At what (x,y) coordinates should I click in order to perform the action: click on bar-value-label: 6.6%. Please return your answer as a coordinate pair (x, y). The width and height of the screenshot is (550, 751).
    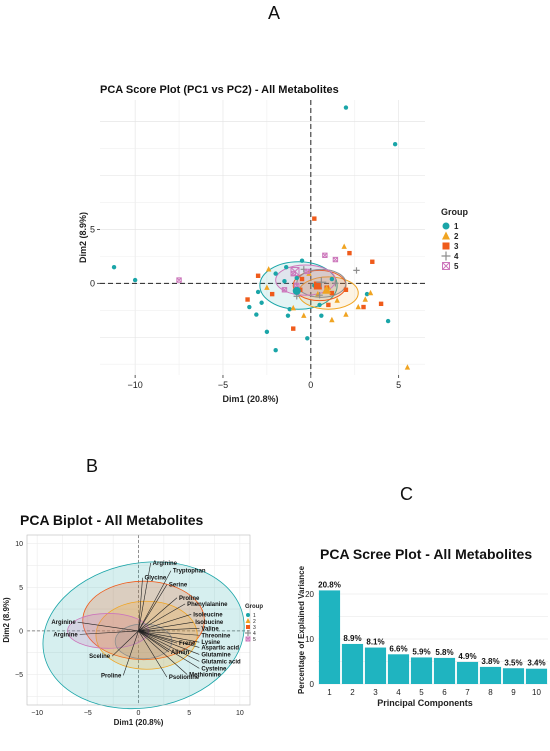
    Looking at the image, I should click on (398, 648).